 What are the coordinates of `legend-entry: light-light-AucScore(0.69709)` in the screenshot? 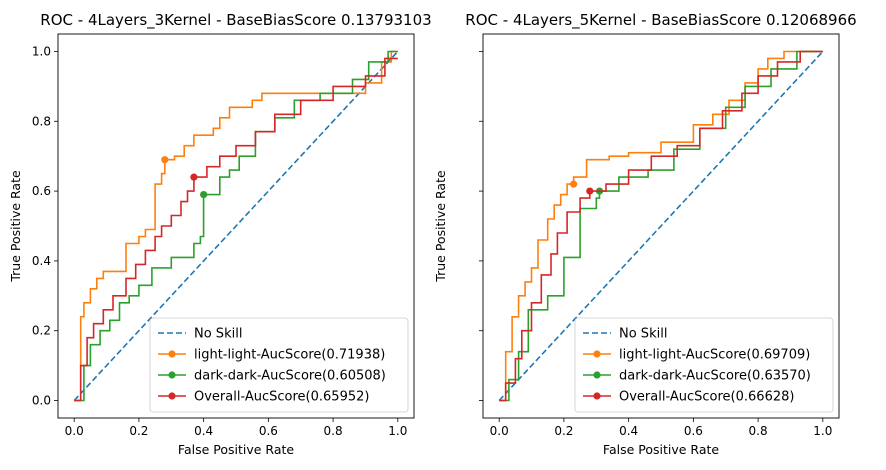 It's located at (714, 355).